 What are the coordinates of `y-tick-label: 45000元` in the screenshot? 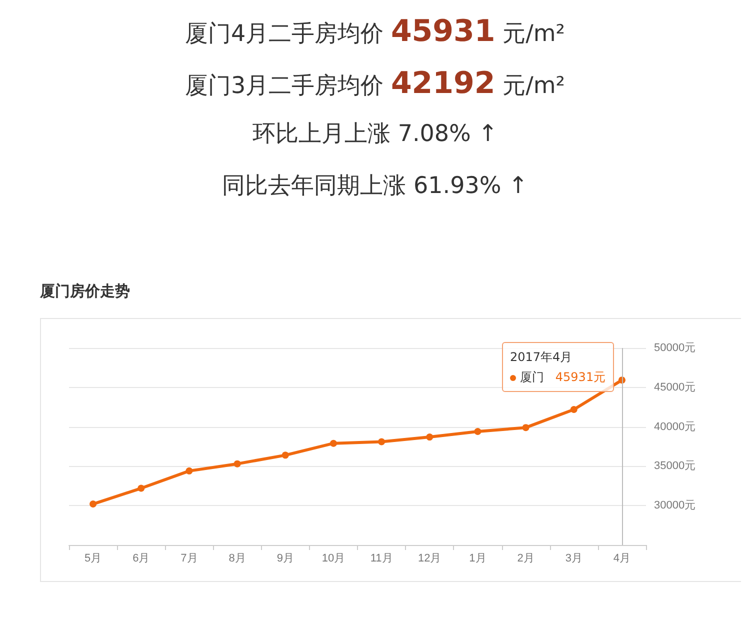 It's located at (675, 387).